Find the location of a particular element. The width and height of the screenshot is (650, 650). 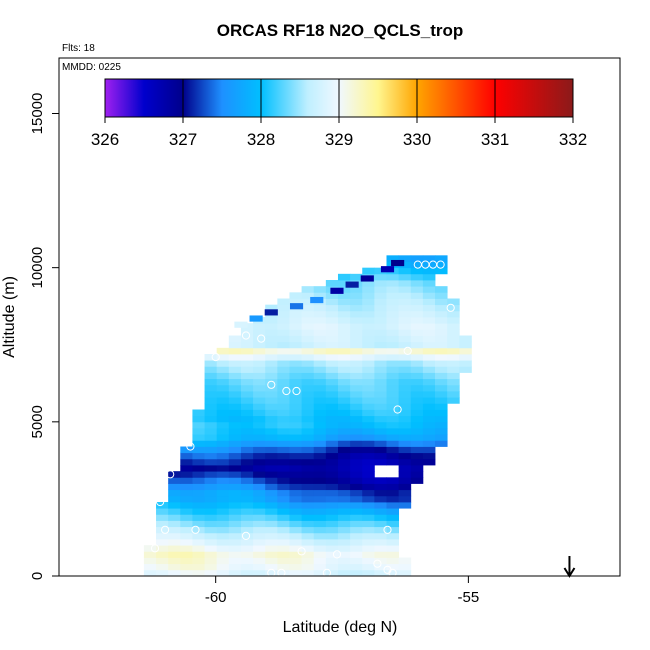

colorbar-tick-label: 330 is located at coordinates (417, 139).